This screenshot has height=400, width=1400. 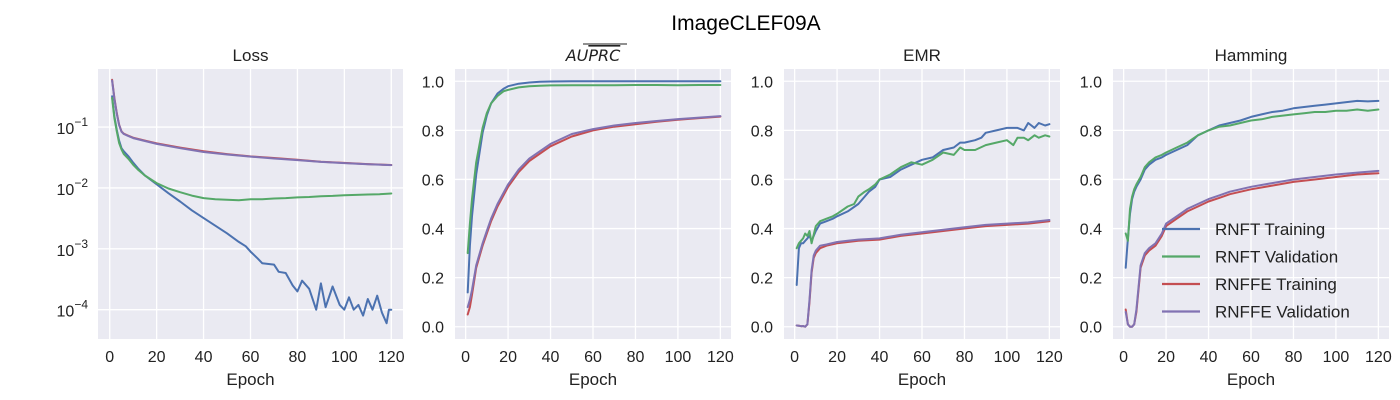 What do you see at coordinates (251, 55) in the screenshot?
I see `panel-title: Loss` at bounding box center [251, 55].